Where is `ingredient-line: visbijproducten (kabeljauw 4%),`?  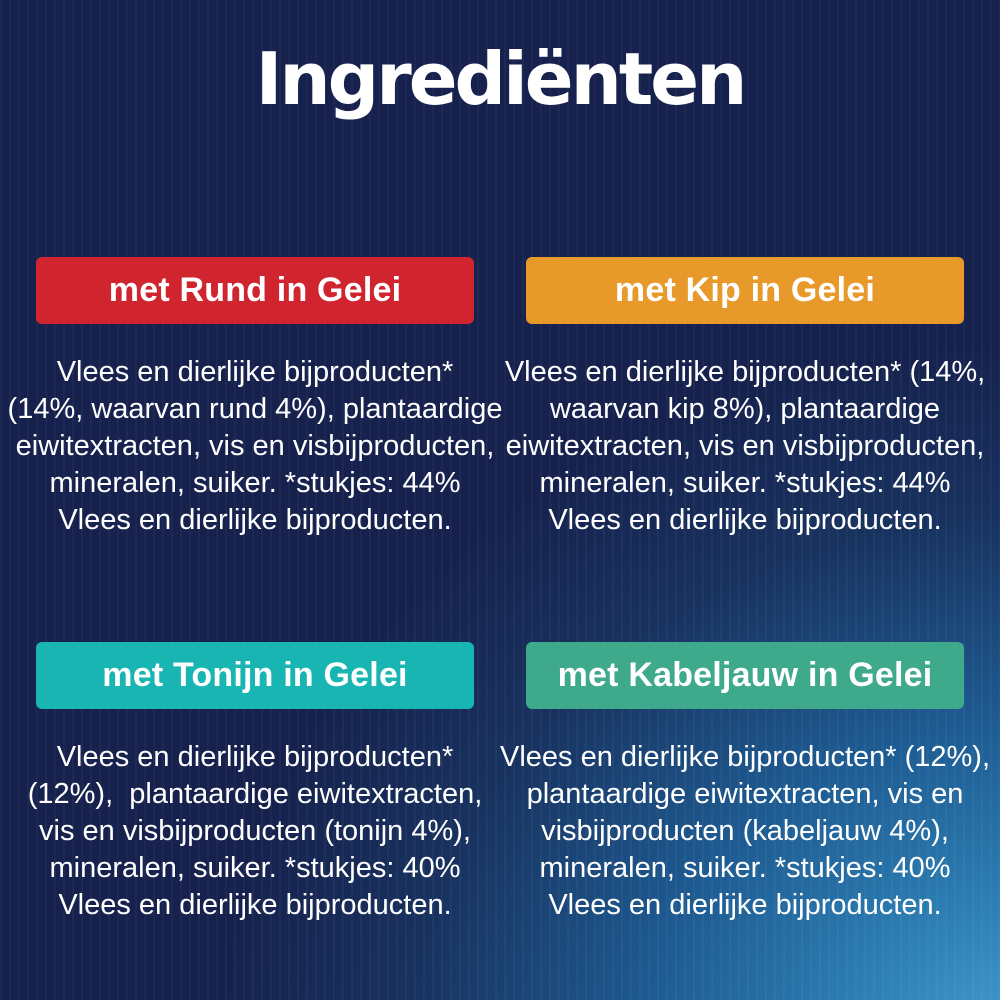
ingredient-line: visbijproducten (kabeljauw 4%), is located at coordinates (745, 830).